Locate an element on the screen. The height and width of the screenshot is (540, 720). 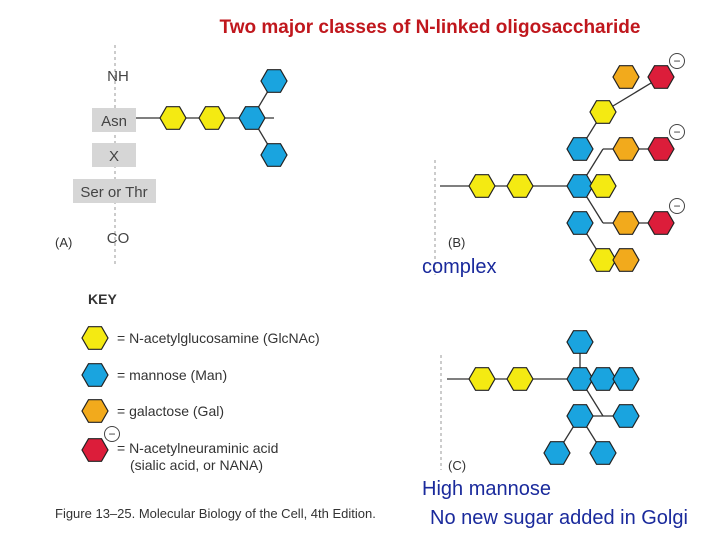
asn-box is located at coordinates (114, 120).